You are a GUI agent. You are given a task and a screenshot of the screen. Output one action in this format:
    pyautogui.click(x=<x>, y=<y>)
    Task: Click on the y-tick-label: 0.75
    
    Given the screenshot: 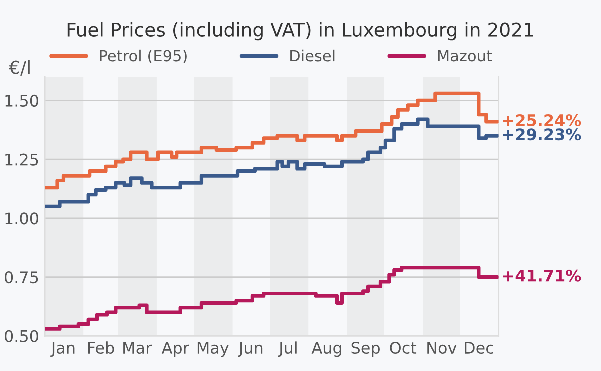 What is the action you would take?
    pyautogui.click(x=21, y=277)
    